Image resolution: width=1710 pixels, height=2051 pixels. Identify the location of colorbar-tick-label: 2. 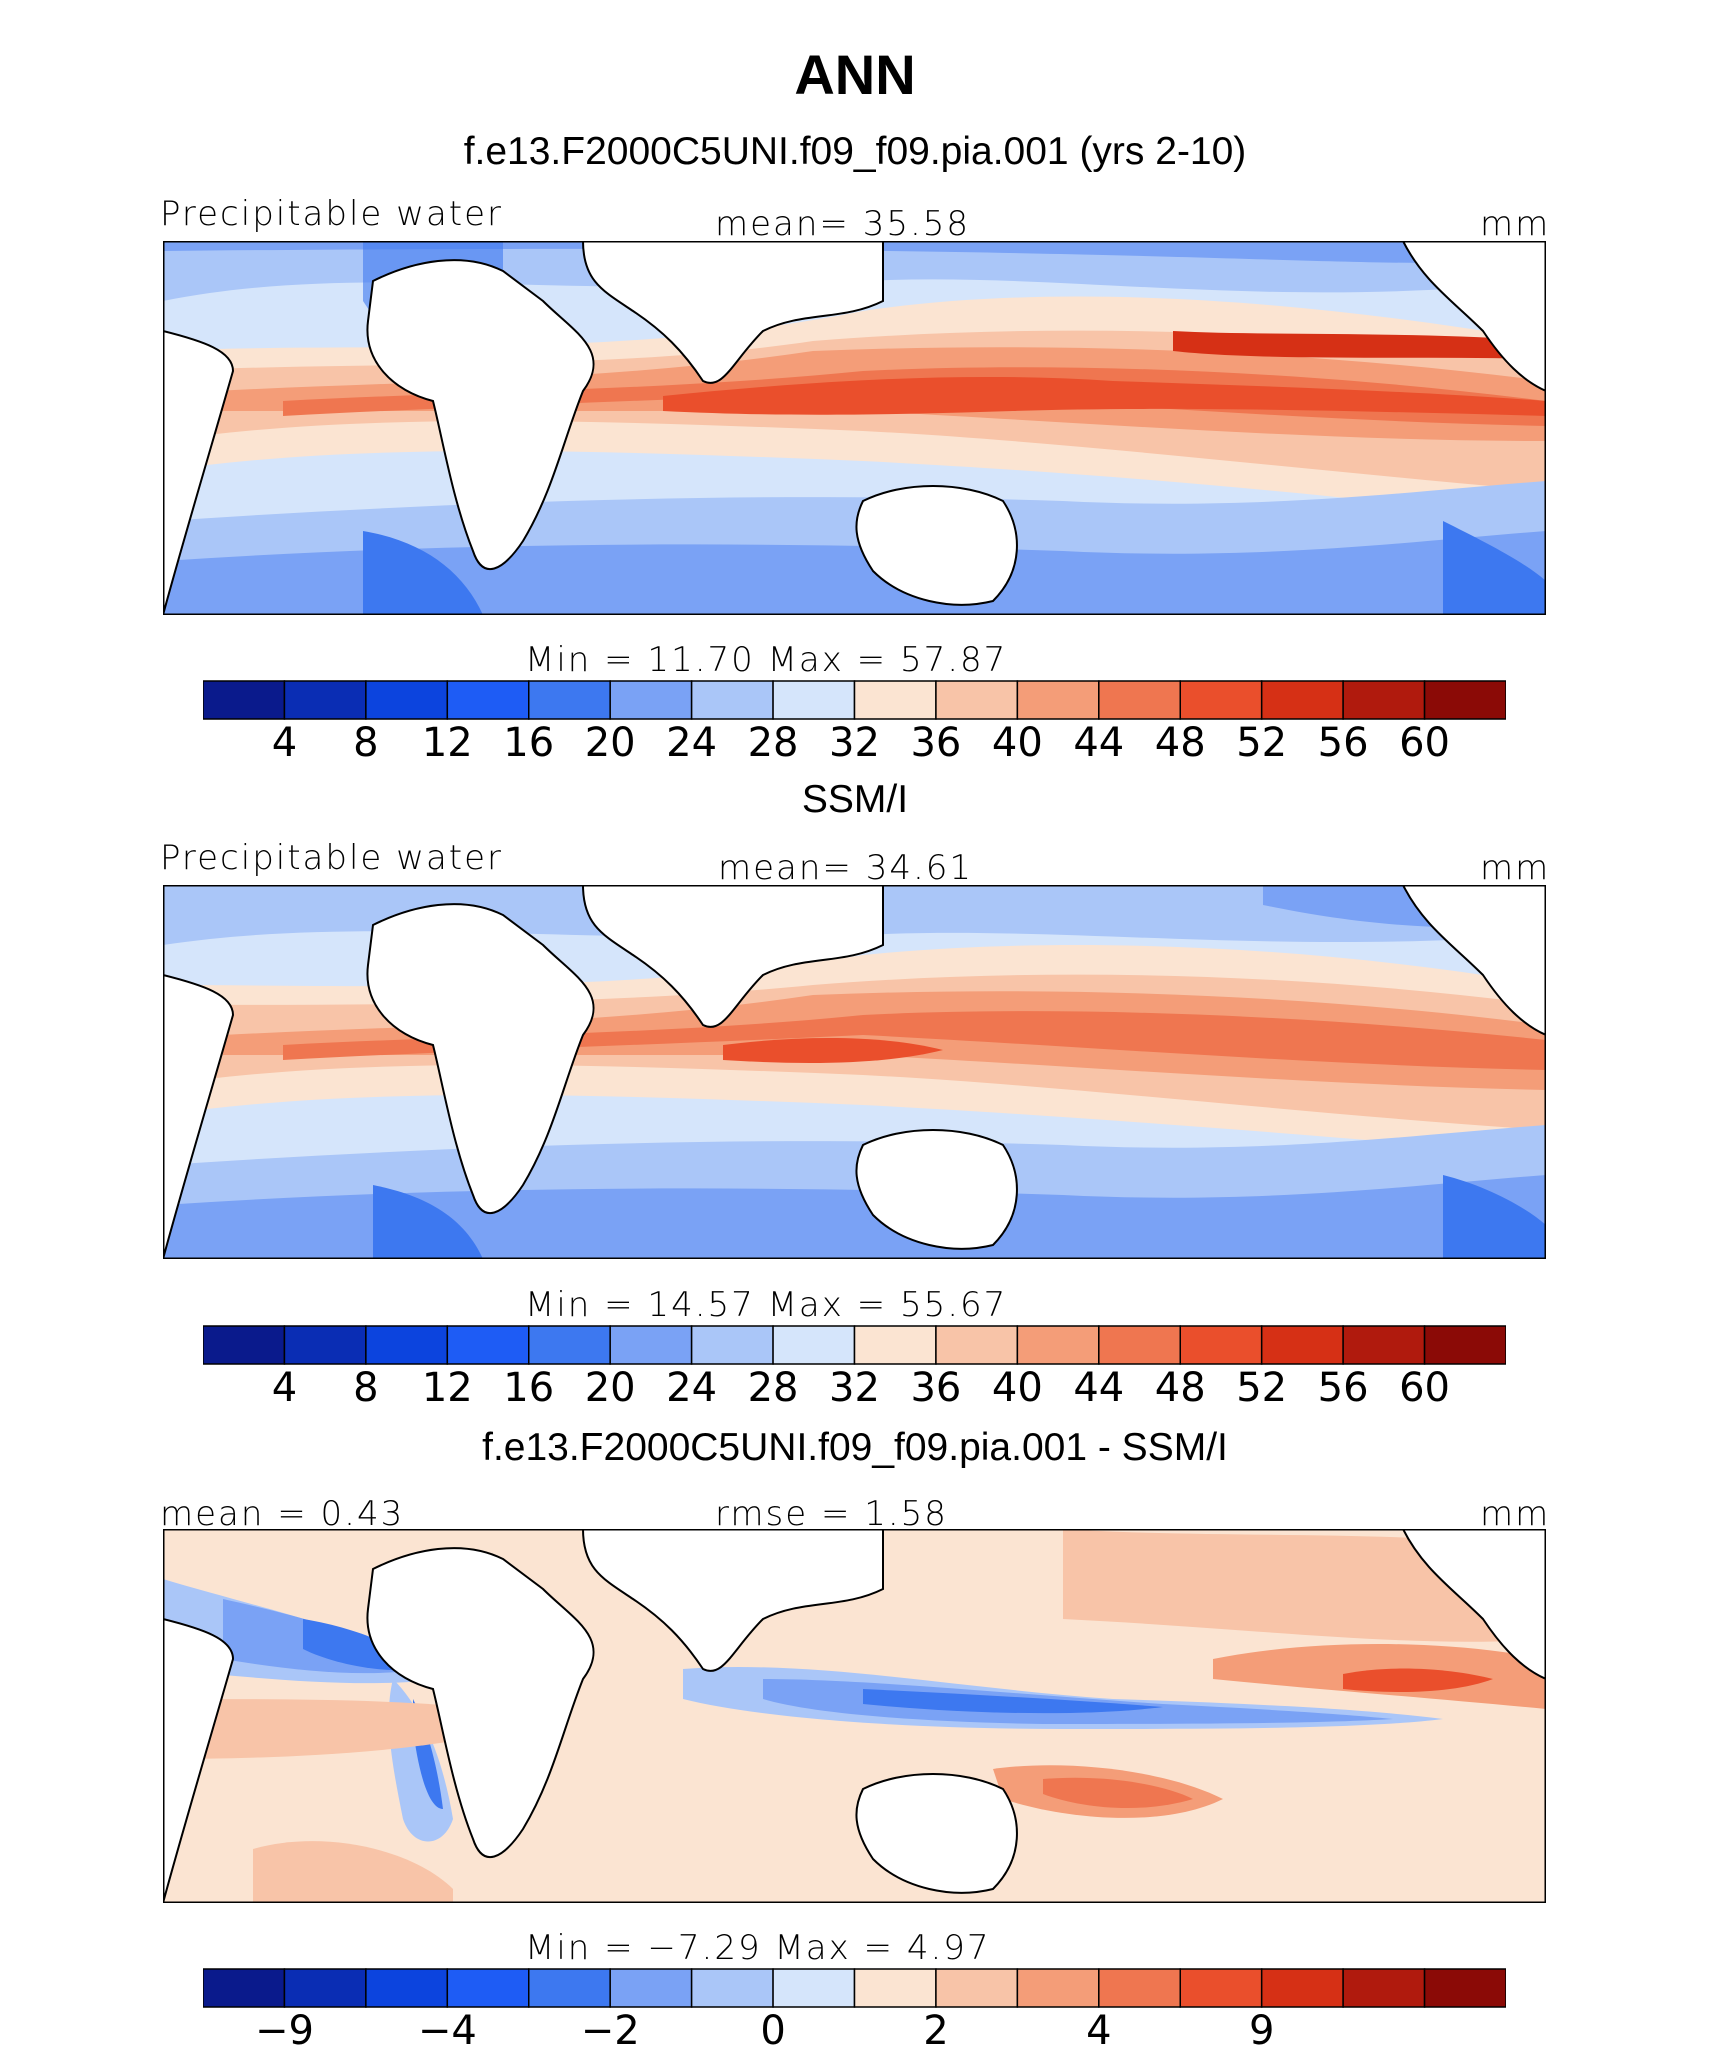
(935, 2029).